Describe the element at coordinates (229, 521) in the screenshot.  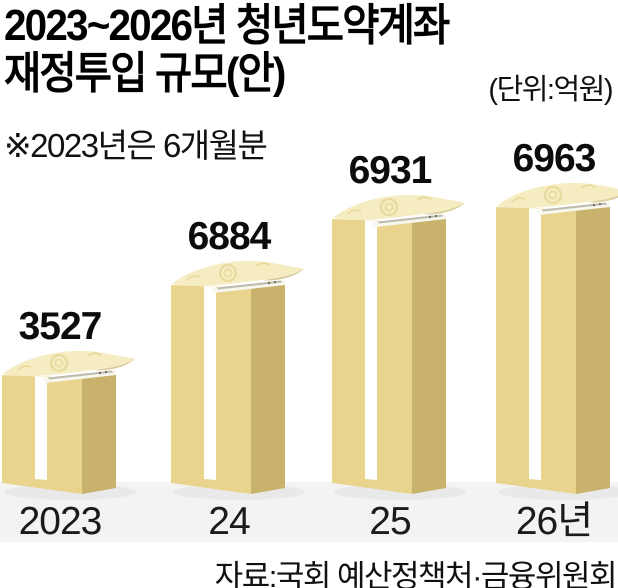
I see `axis-category-label: 24` at that location.